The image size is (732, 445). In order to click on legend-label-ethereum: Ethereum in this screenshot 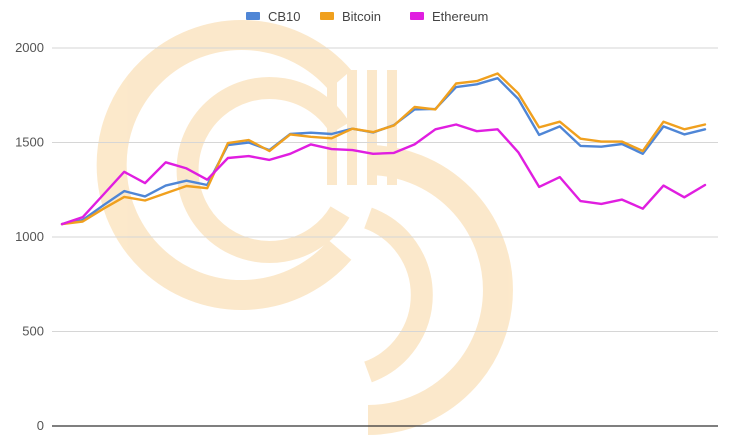, I will do `click(460, 16)`.